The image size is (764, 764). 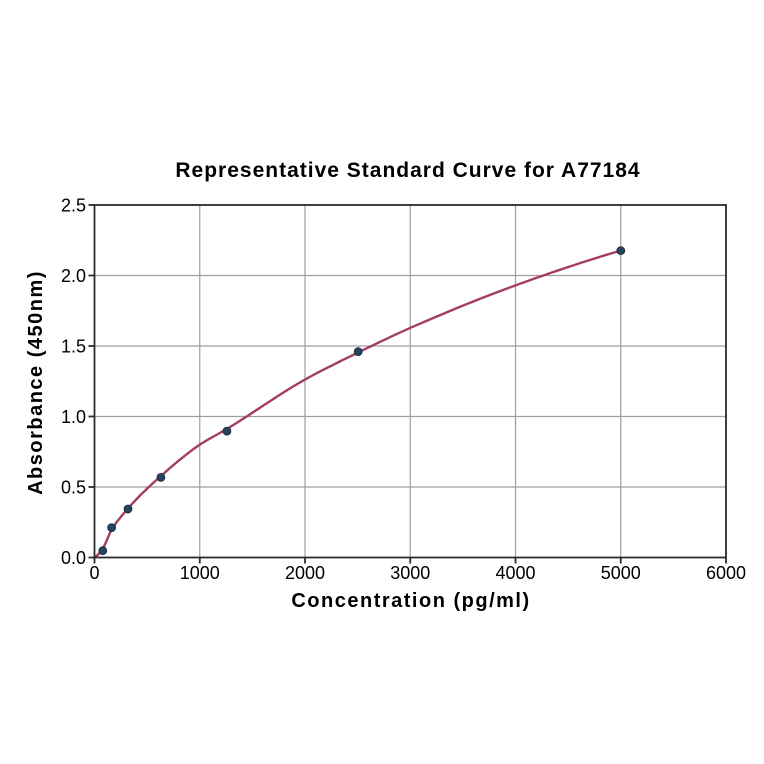 I want to click on svg-text: 0, so click(x=94, y=573).